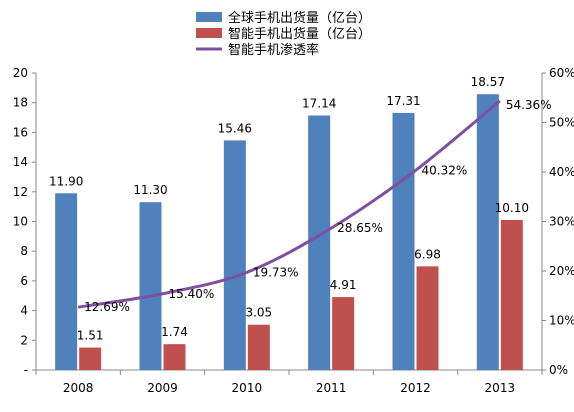  I want to click on left-tick-label: -, so click(26, 370).